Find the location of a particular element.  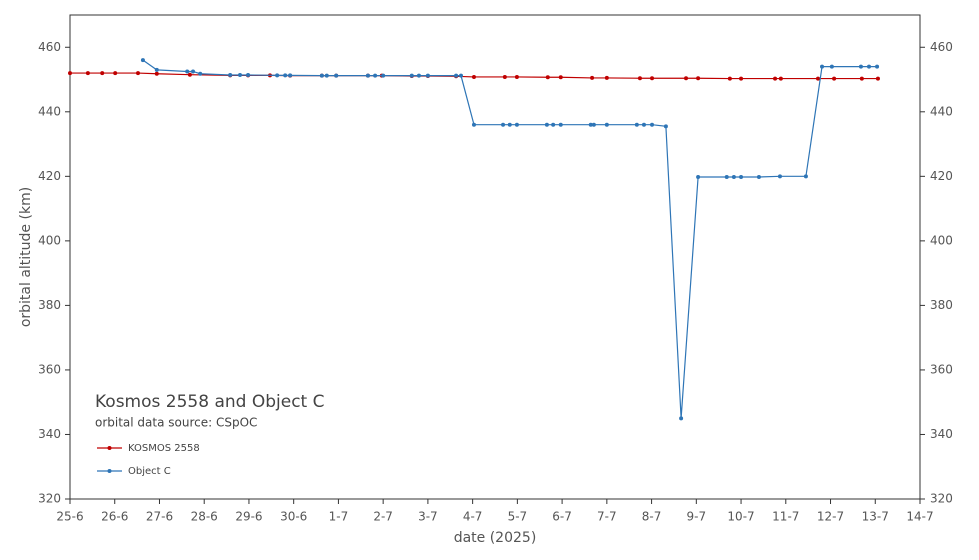

x-tick-label: 26-6 is located at coordinates (114, 517).